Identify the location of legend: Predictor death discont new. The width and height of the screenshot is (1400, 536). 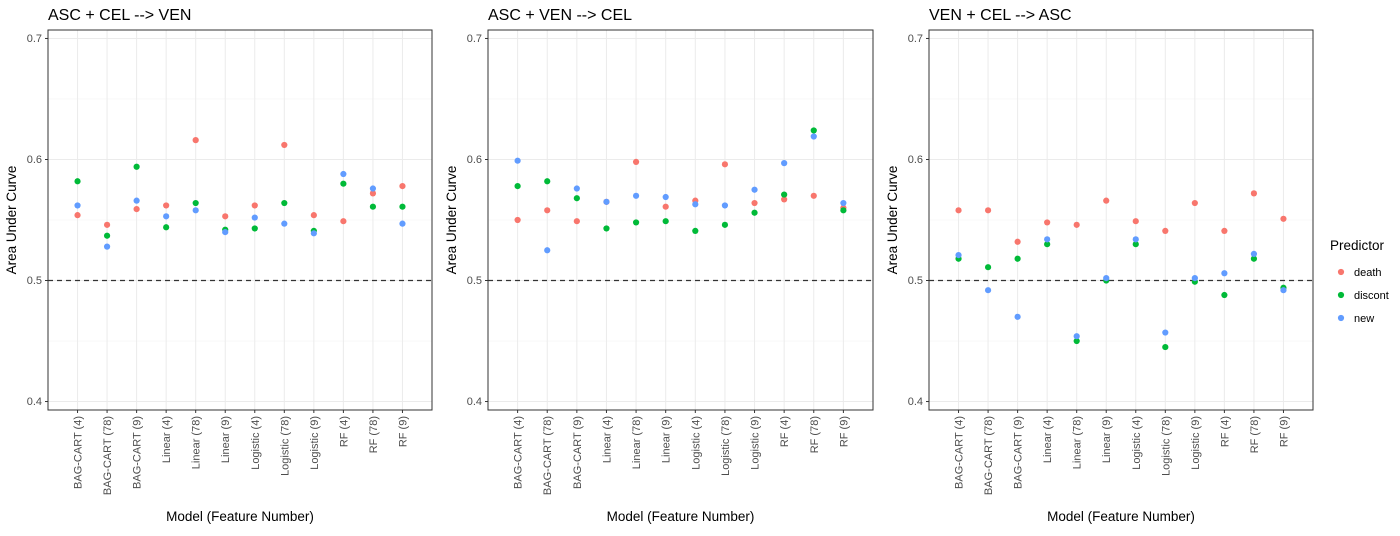
(1359, 281).